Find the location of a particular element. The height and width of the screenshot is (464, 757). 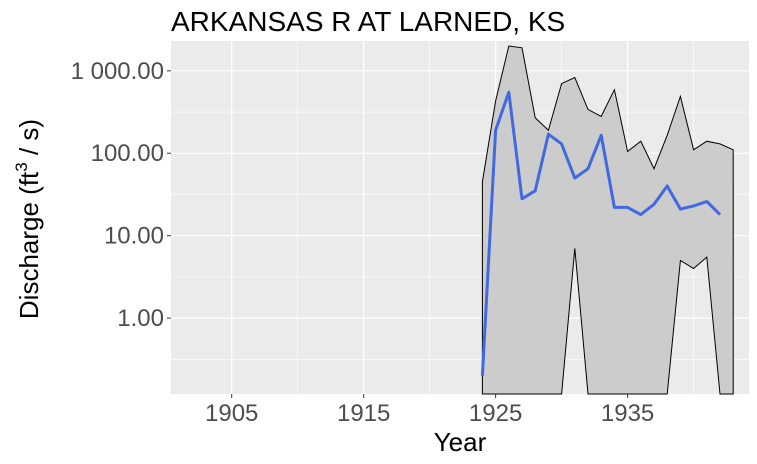

y-tick-label: 1 000.00 is located at coordinates (117, 71).